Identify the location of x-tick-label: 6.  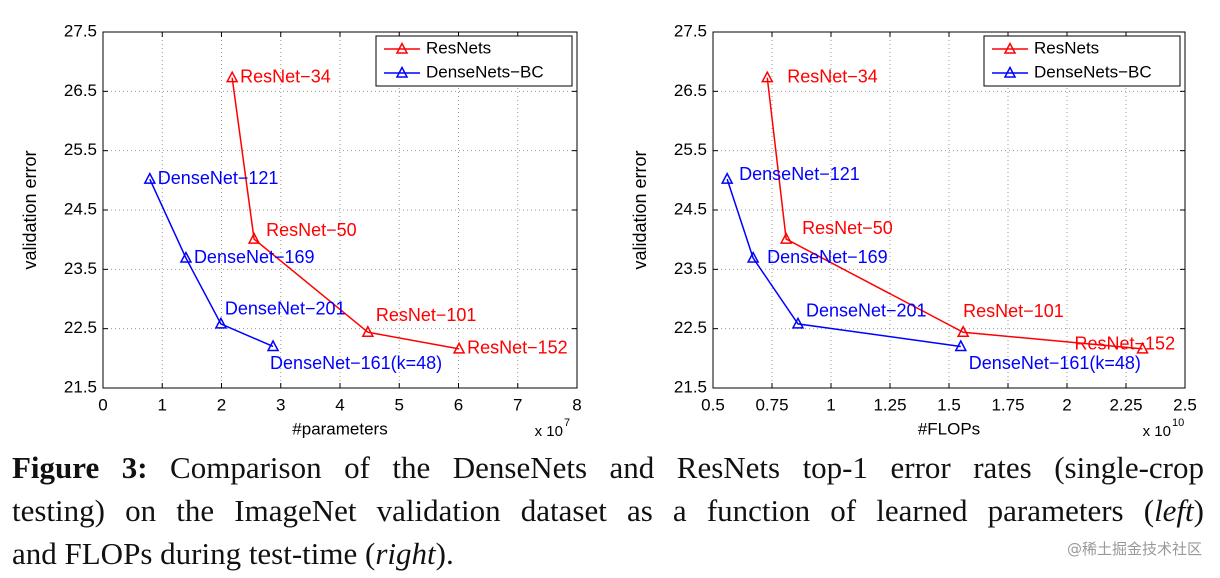
(458, 404).